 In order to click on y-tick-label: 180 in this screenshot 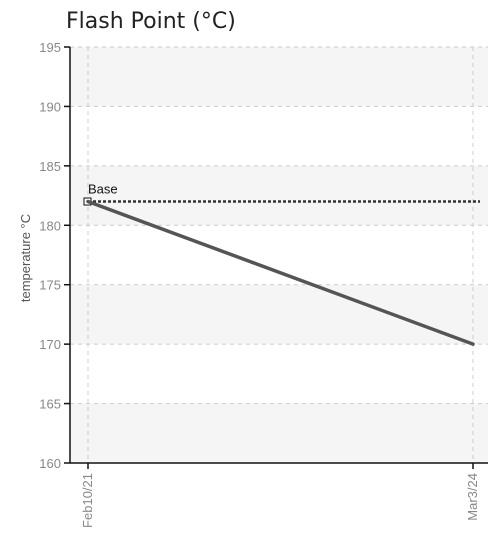, I will do `click(50, 225)`.